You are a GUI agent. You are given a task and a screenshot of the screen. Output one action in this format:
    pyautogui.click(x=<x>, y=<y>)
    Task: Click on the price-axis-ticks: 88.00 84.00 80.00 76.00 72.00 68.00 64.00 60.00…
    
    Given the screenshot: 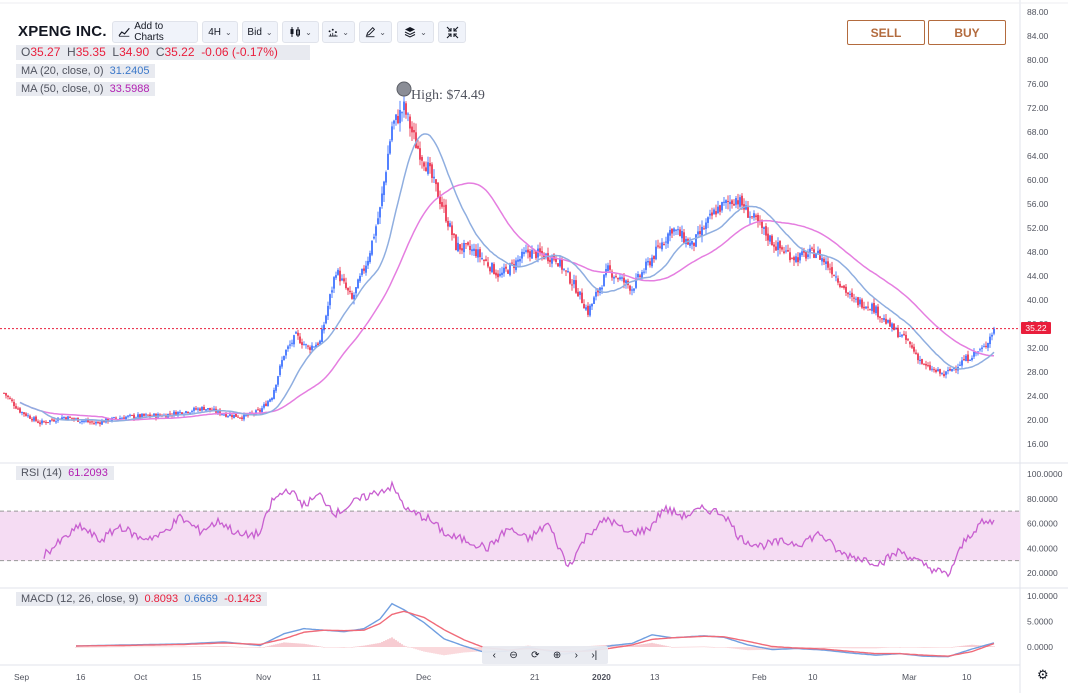 What is the action you would take?
    pyautogui.click(x=1038, y=228)
    